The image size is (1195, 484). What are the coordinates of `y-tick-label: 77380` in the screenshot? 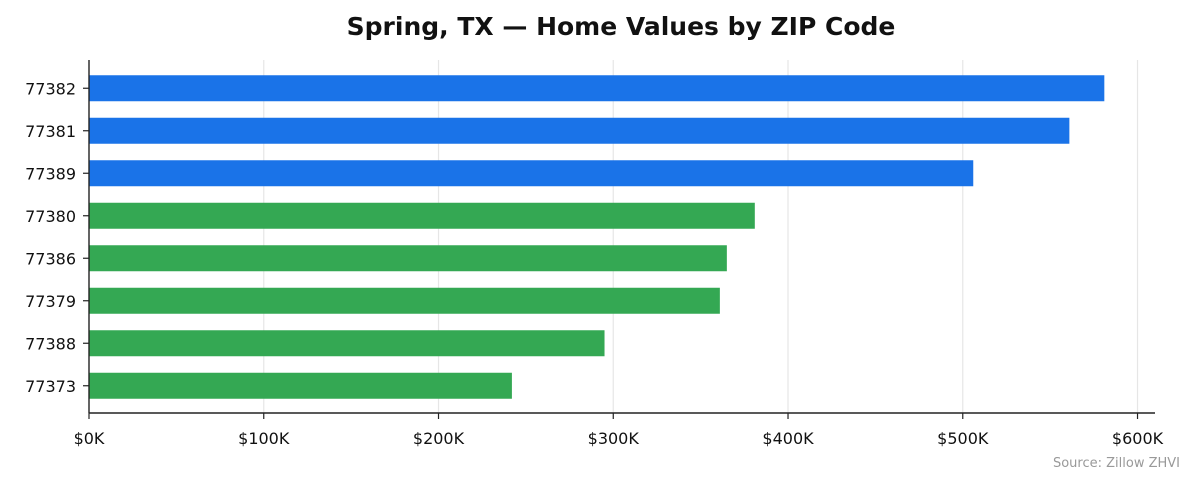 It's located at (50, 216).